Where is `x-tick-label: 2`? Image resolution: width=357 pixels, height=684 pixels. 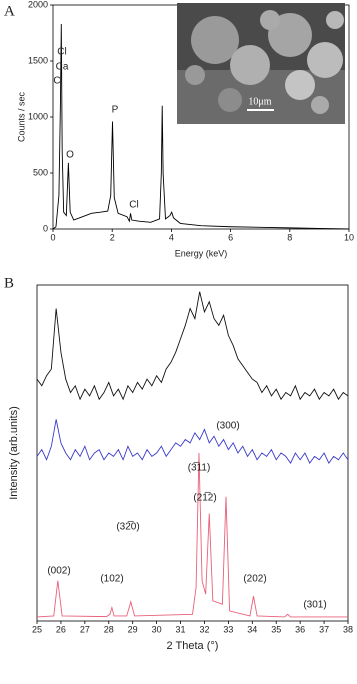
x-tick-label: 2 is located at coordinates (112, 237).